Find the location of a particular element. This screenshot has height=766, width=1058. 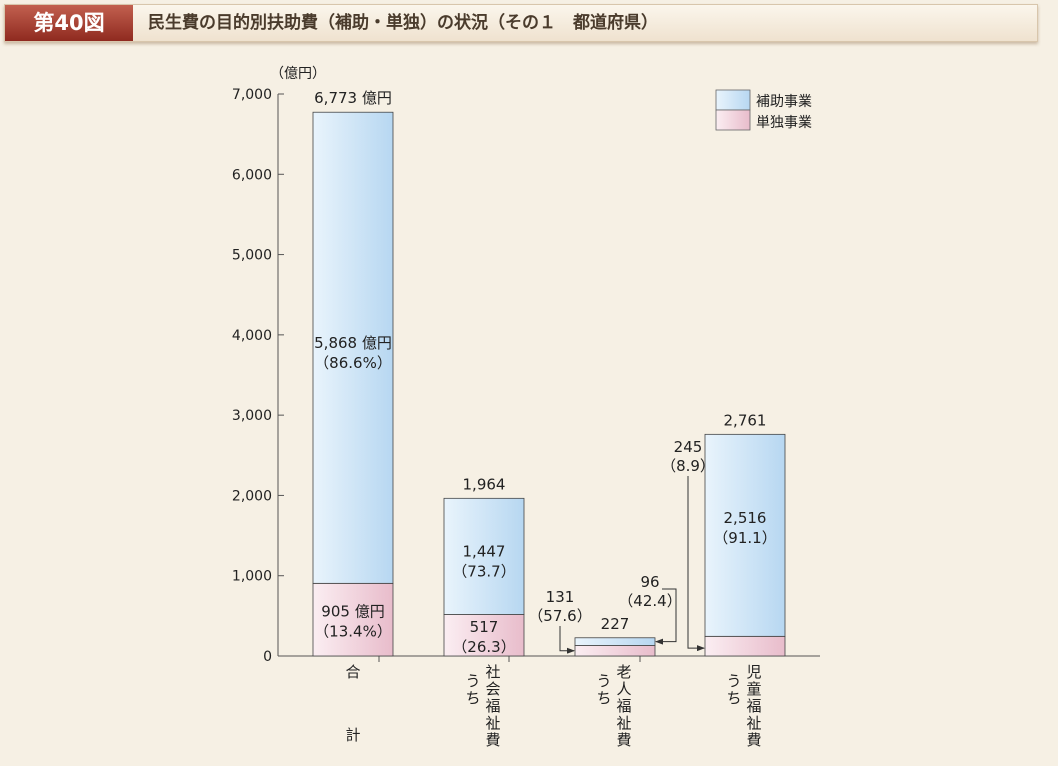

data-label-independent-pct: （26.3） is located at coordinates (483, 647).